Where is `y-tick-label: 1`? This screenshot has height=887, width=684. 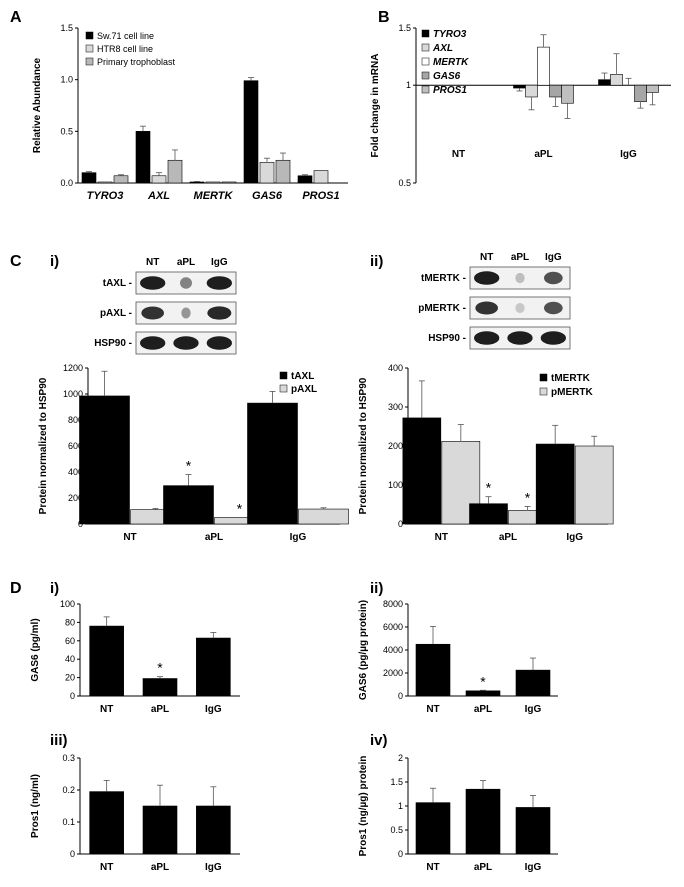
y-tick-label: 1 is located at coordinates (400, 806).